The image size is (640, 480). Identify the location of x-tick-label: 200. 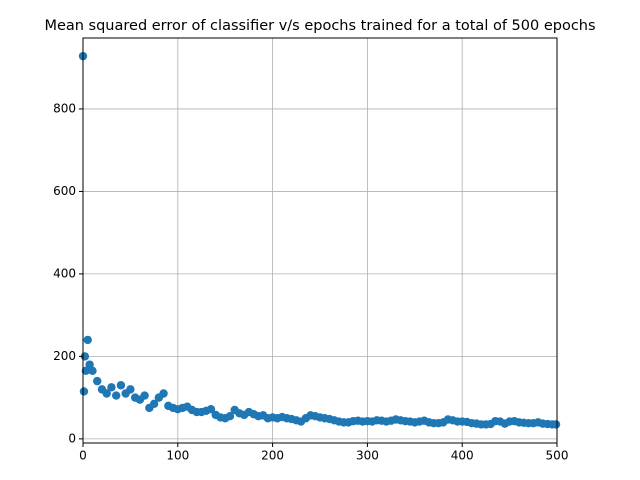
(272, 456).